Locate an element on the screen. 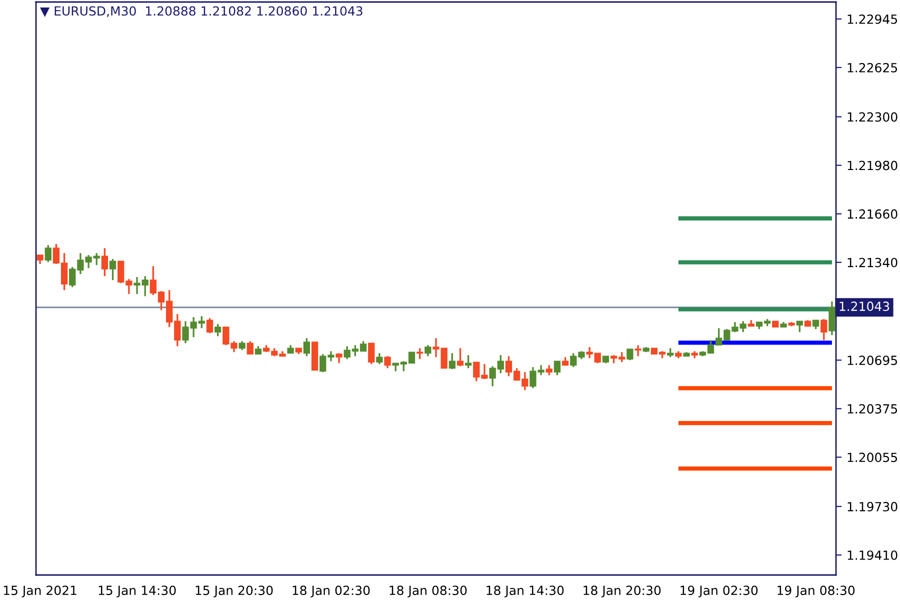 The image size is (900, 600). y-tick-label: 1.21980 is located at coordinates (873, 165).